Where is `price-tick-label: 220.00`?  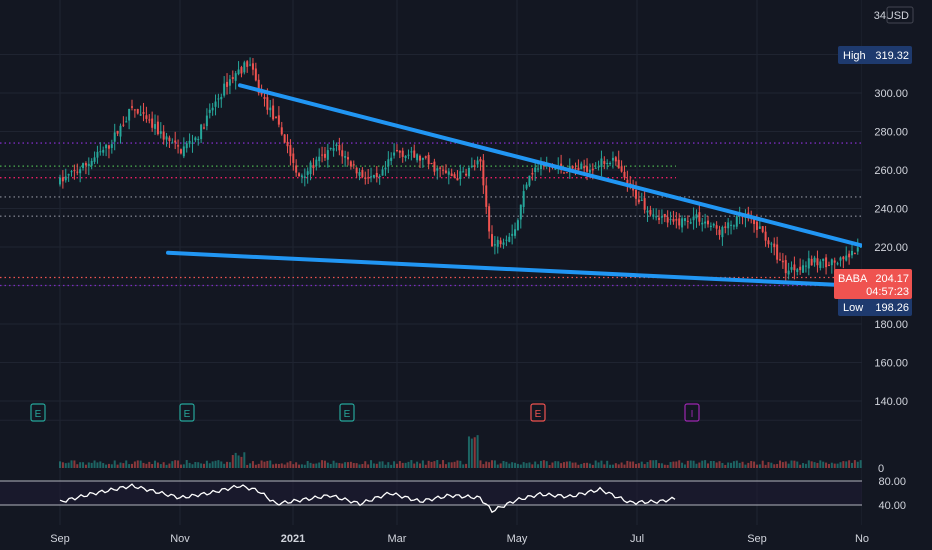
price-tick-label: 220.00 is located at coordinates (891, 248).